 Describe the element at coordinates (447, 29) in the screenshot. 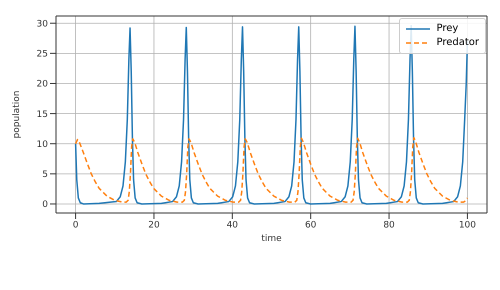

I see `legend-label: Prey` at that location.